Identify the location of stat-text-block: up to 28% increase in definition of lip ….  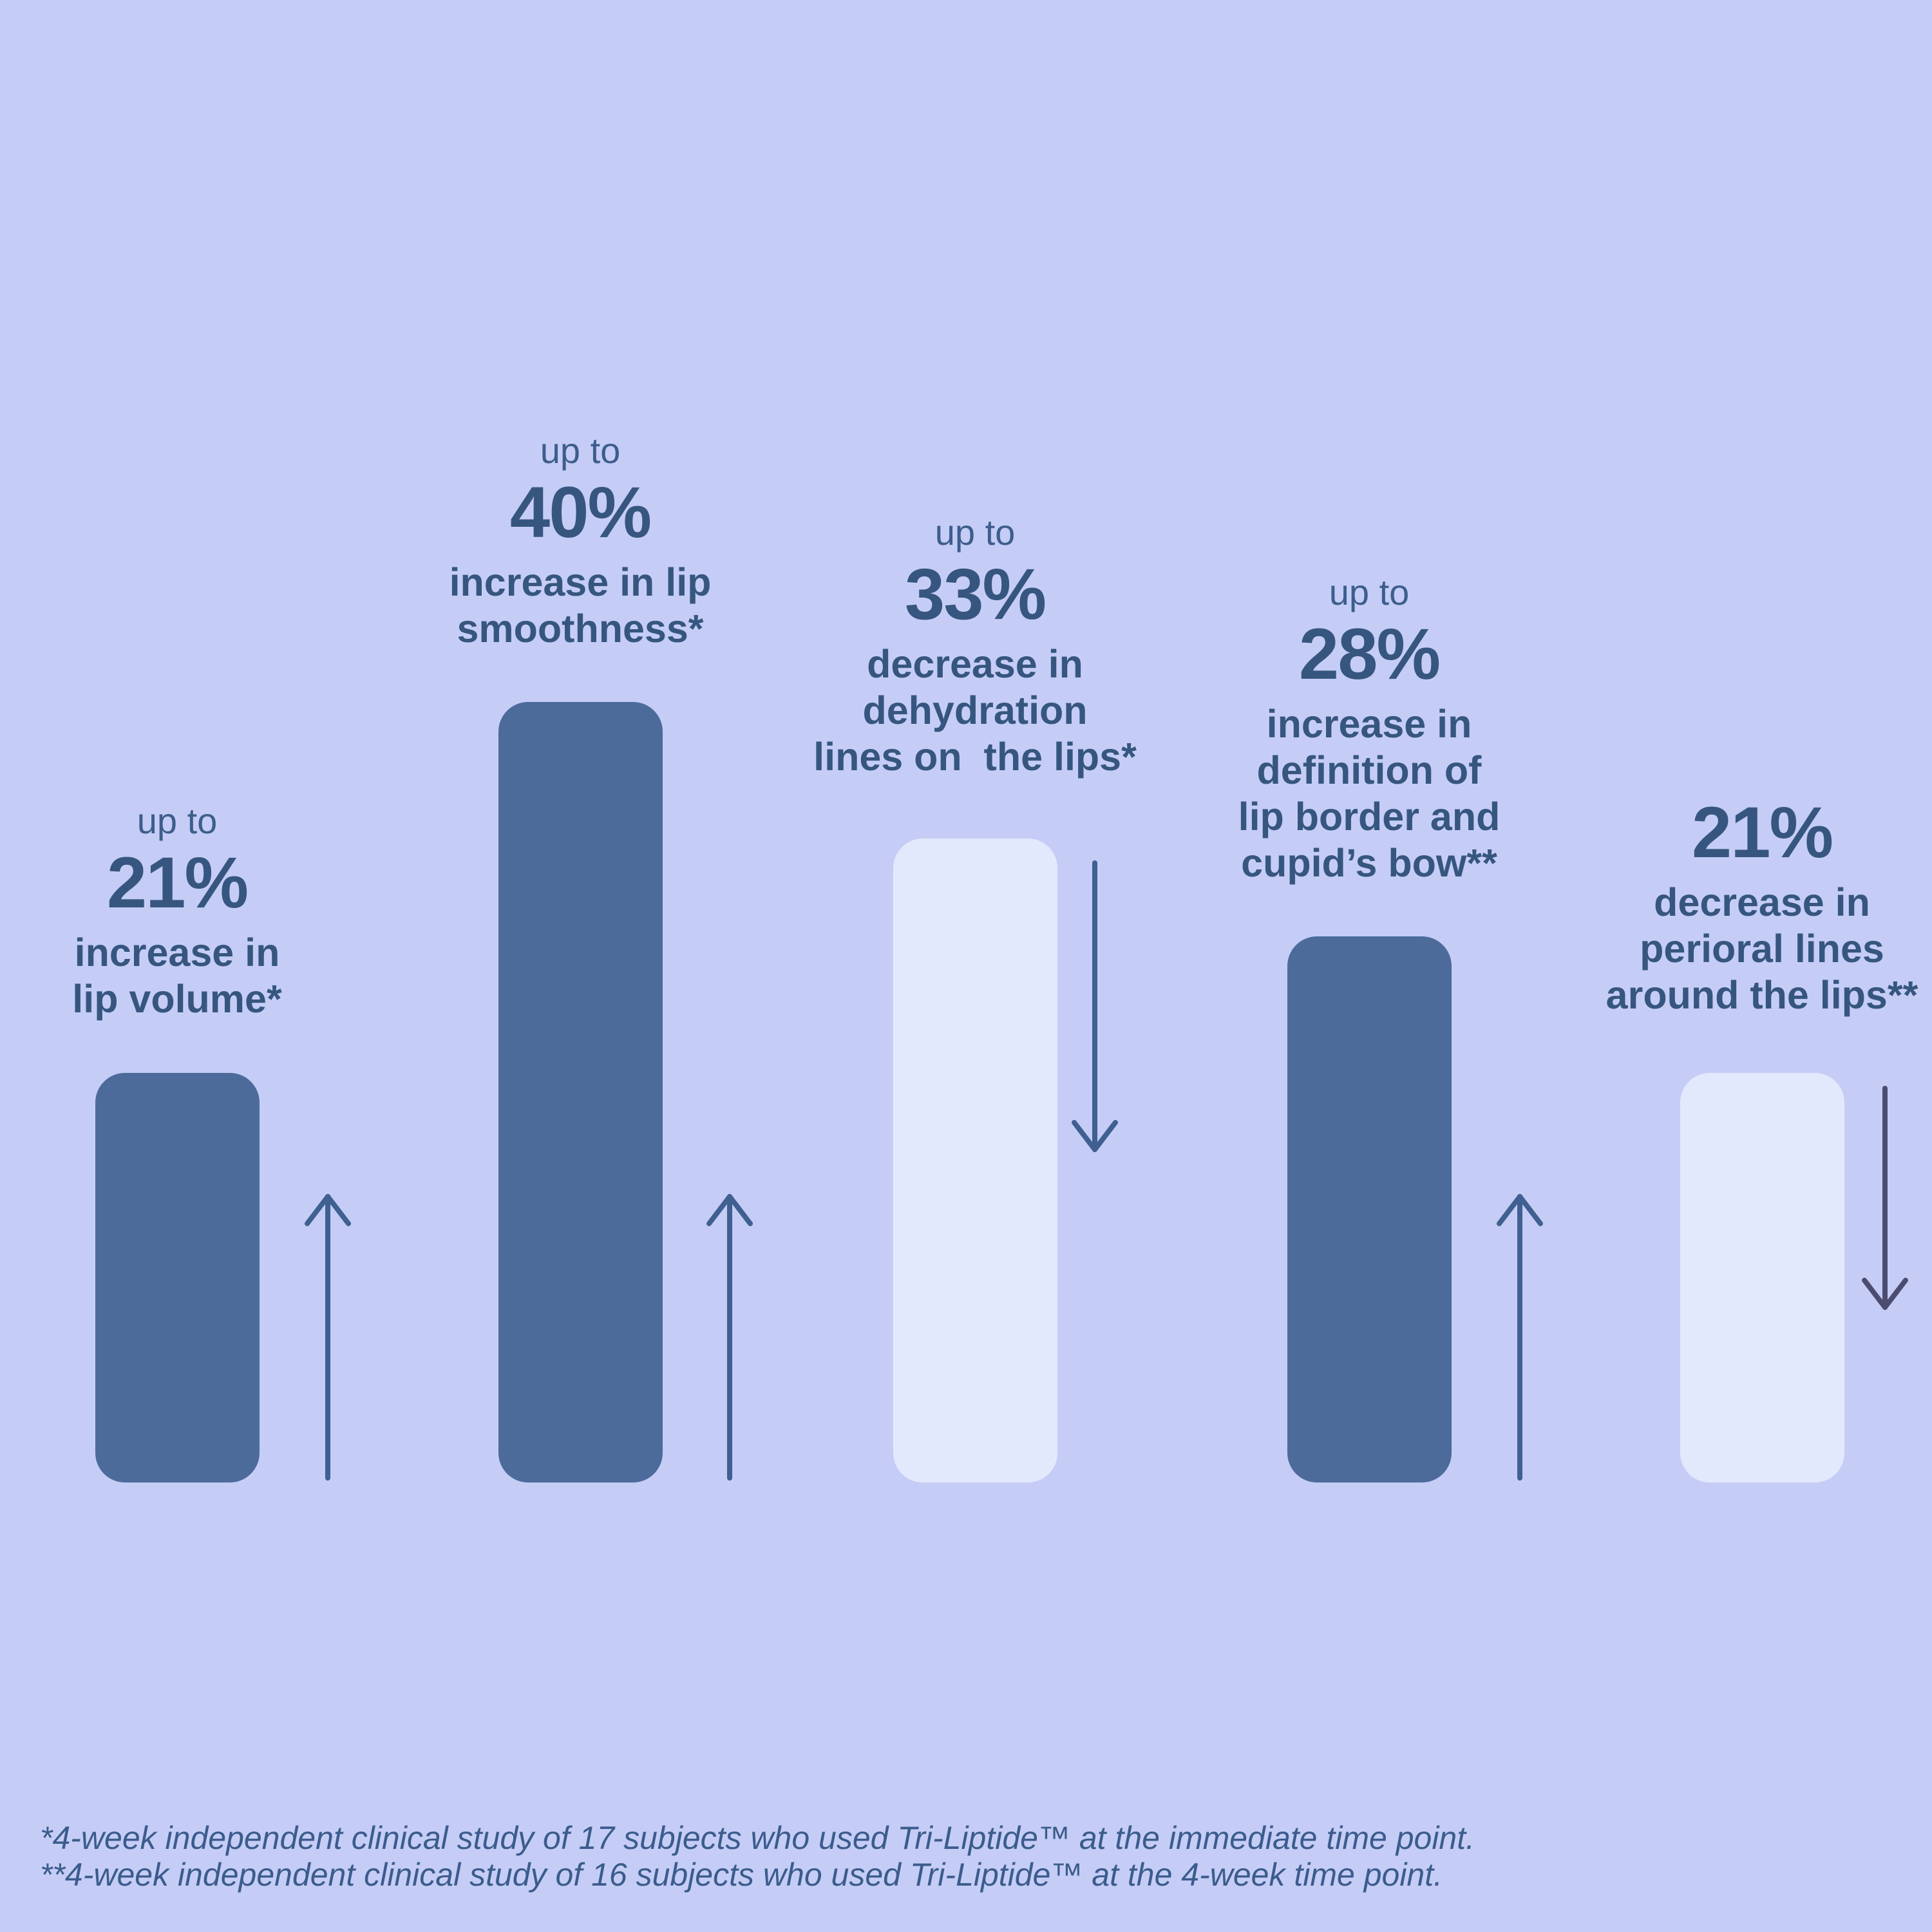
(1369, 729).